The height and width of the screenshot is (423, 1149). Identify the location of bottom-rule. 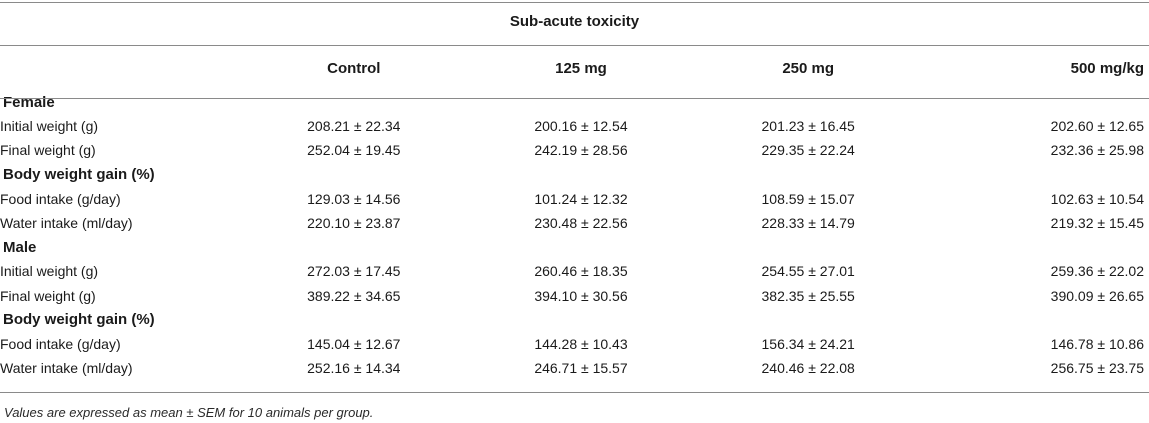
(574, 392).